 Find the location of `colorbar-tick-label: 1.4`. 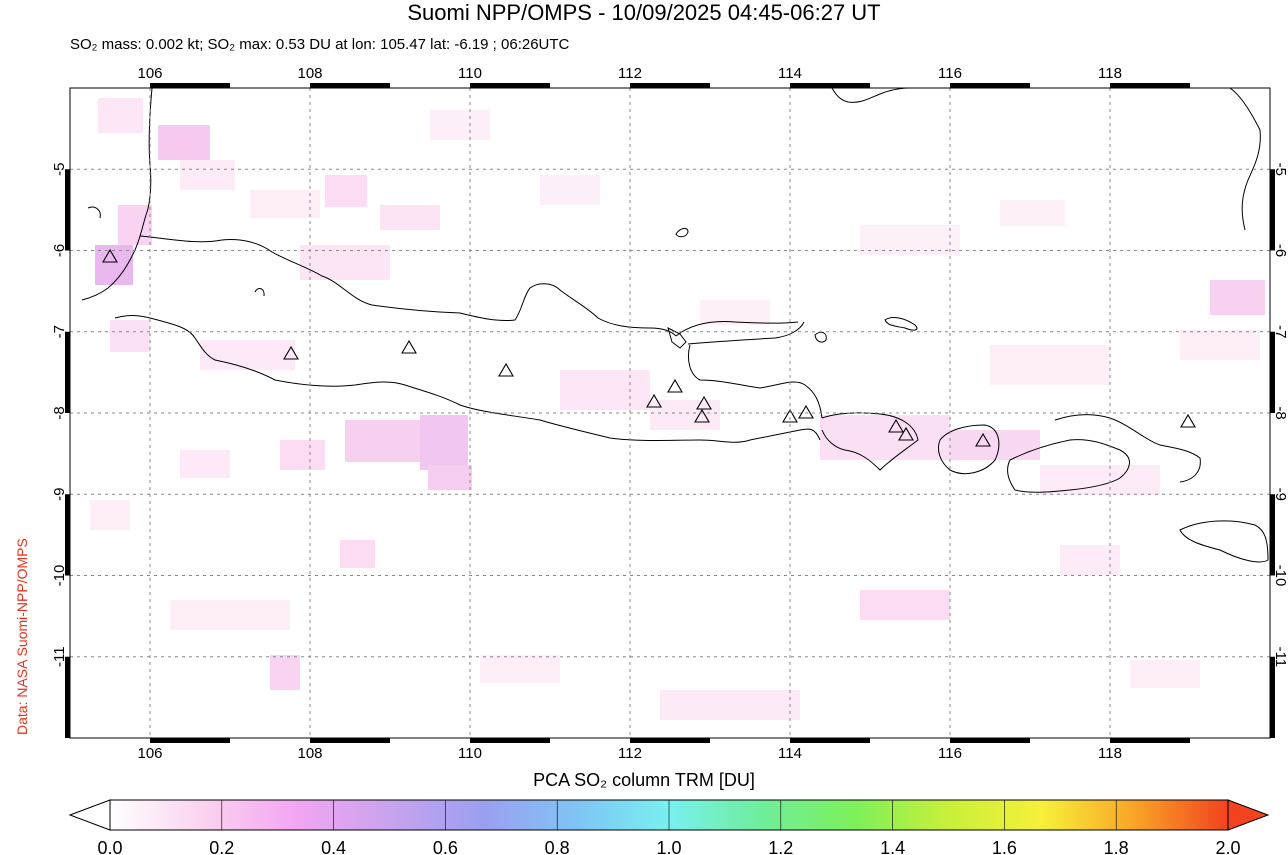

colorbar-tick-label: 1.4 is located at coordinates (892, 846).